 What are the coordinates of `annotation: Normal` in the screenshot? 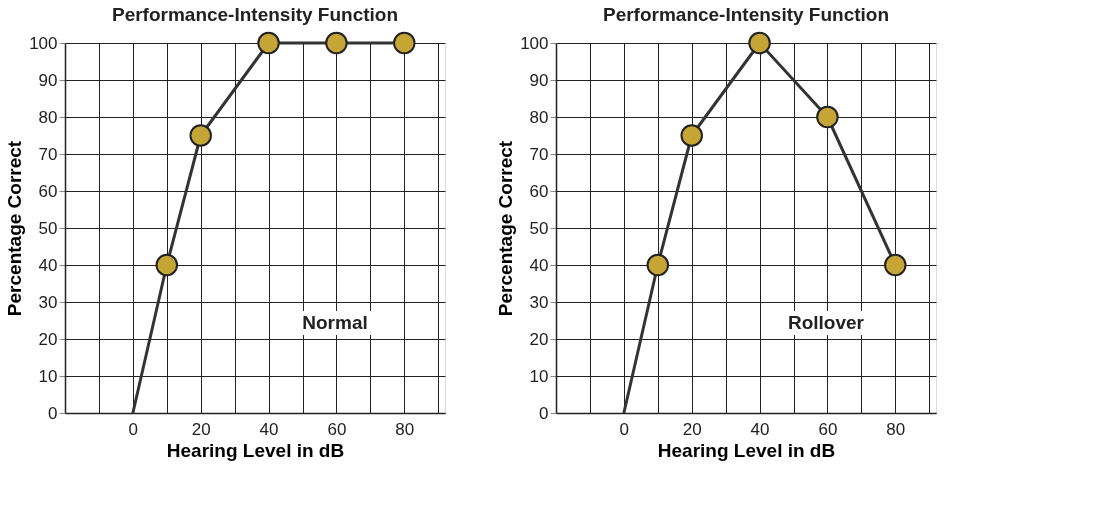 It's located at (335, 322).